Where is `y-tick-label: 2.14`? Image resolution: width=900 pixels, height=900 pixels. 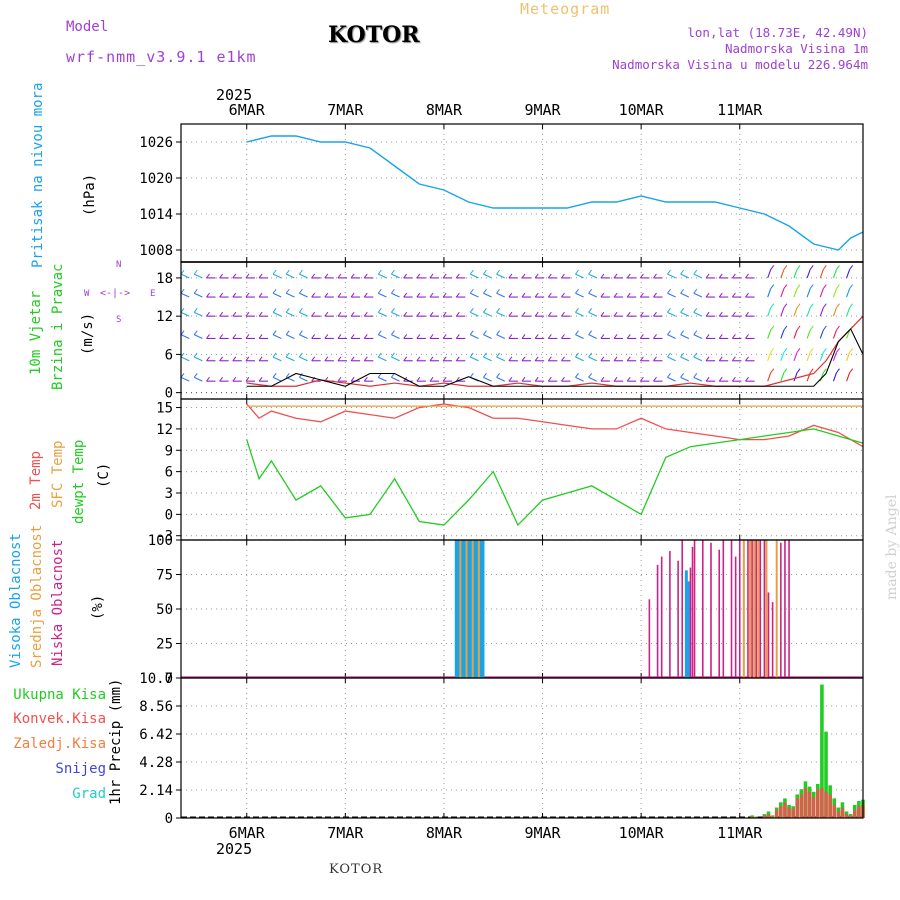 y-tick-label: 2.14 is located at coordinates (156, 791).